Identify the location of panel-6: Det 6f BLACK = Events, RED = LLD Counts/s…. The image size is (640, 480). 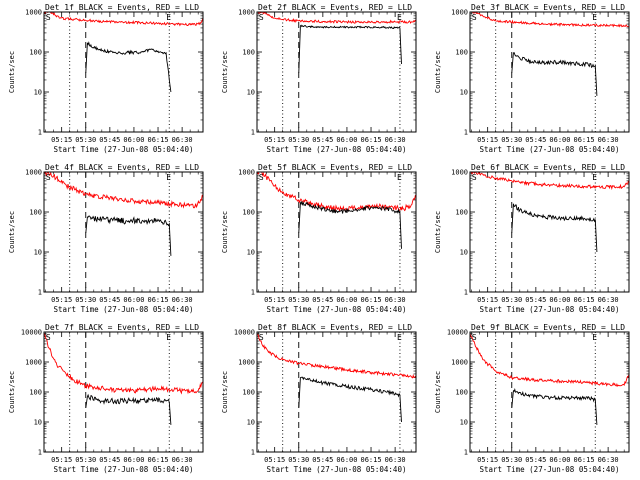
(532, 238).